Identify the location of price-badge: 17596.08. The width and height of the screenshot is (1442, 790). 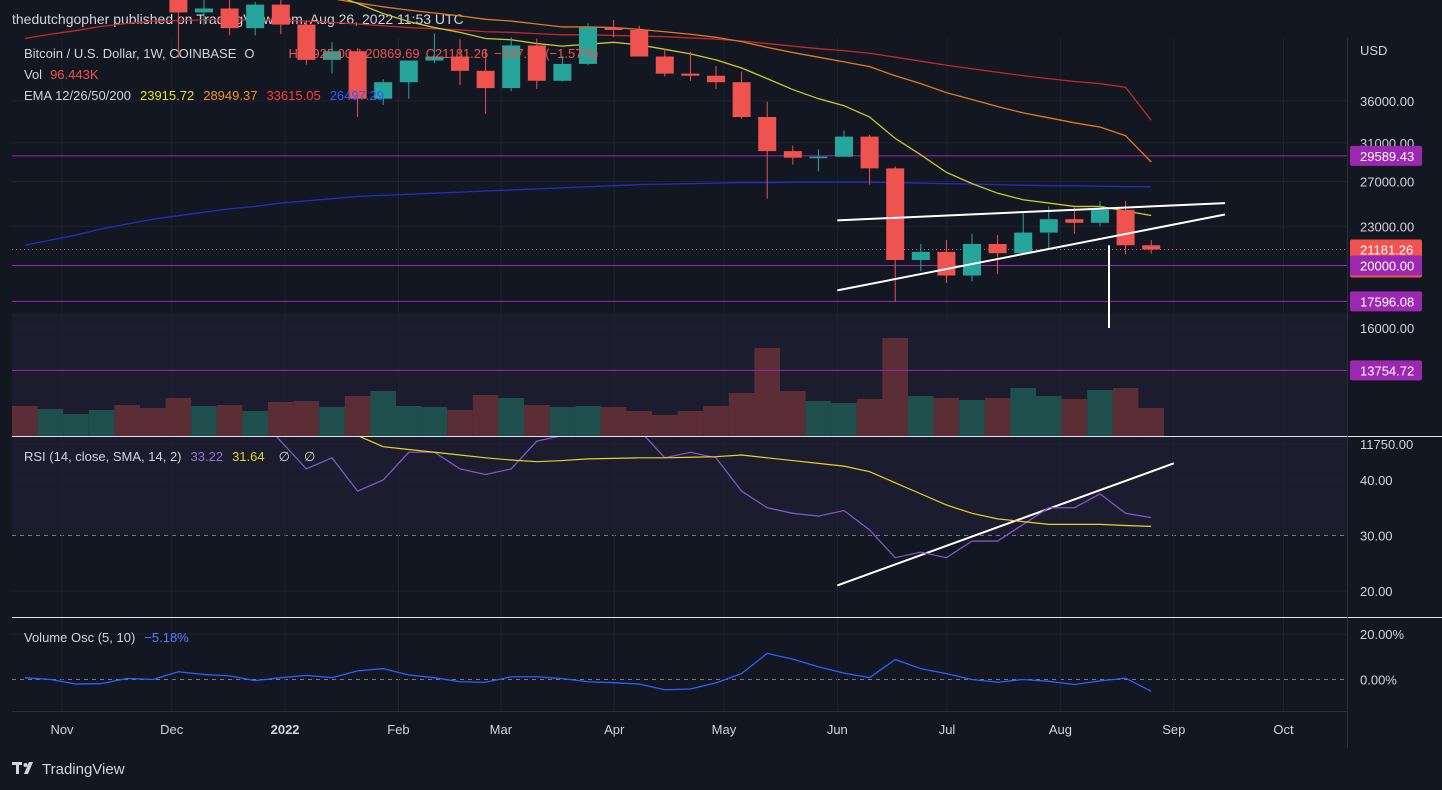
(1387, 301).